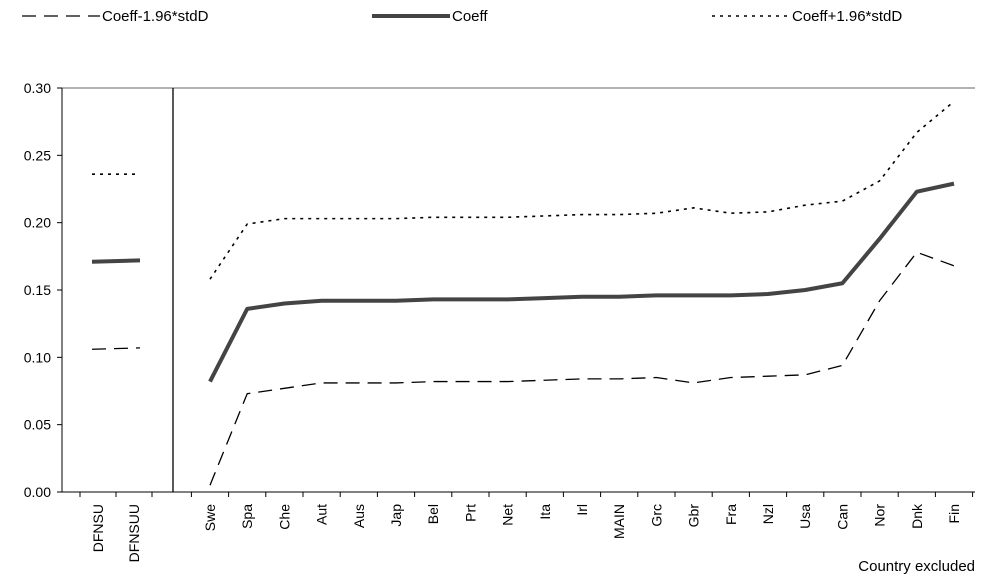  I want to click on legend-label: Coeff-1.96*stdD, so click(155, 16).